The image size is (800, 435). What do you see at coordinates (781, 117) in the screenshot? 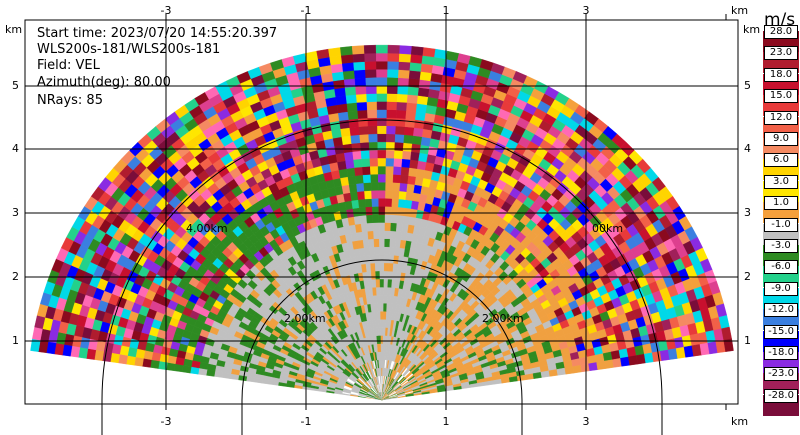
I see `colorbar-label: 12.0` at bounding box center [781, 117].